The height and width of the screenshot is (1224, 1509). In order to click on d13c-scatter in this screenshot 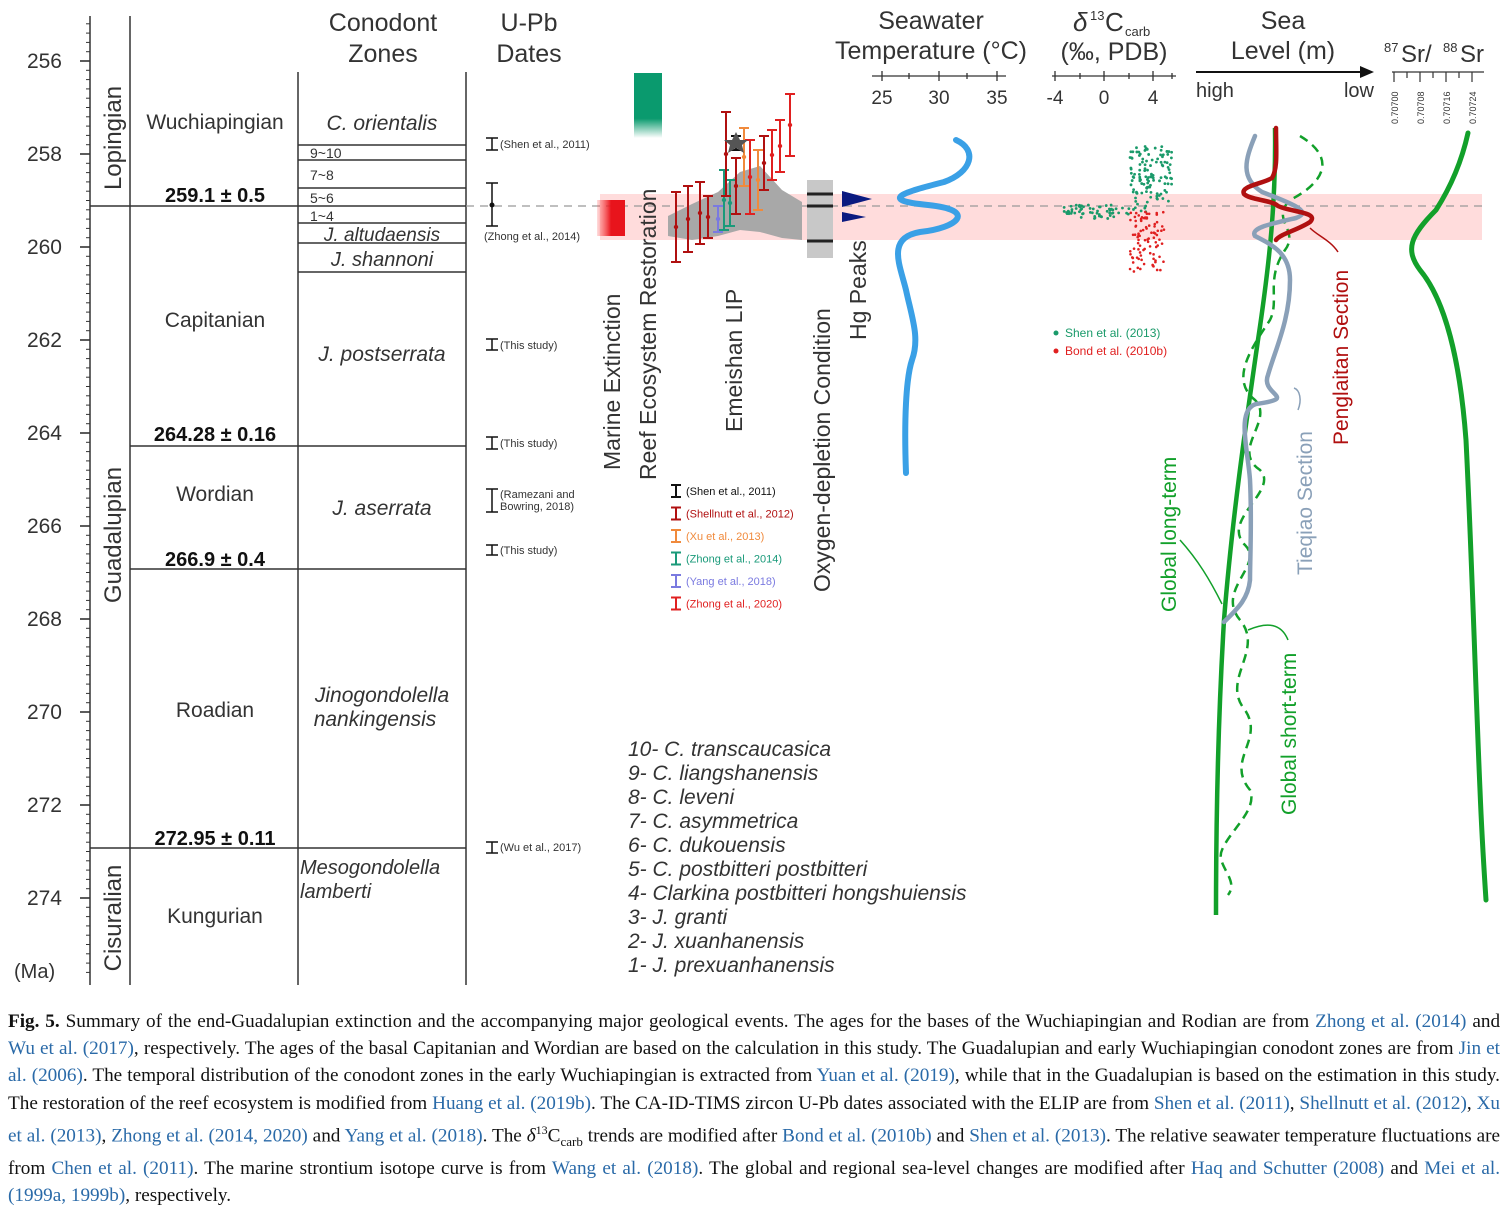, I will do `click(1118, 209)`.